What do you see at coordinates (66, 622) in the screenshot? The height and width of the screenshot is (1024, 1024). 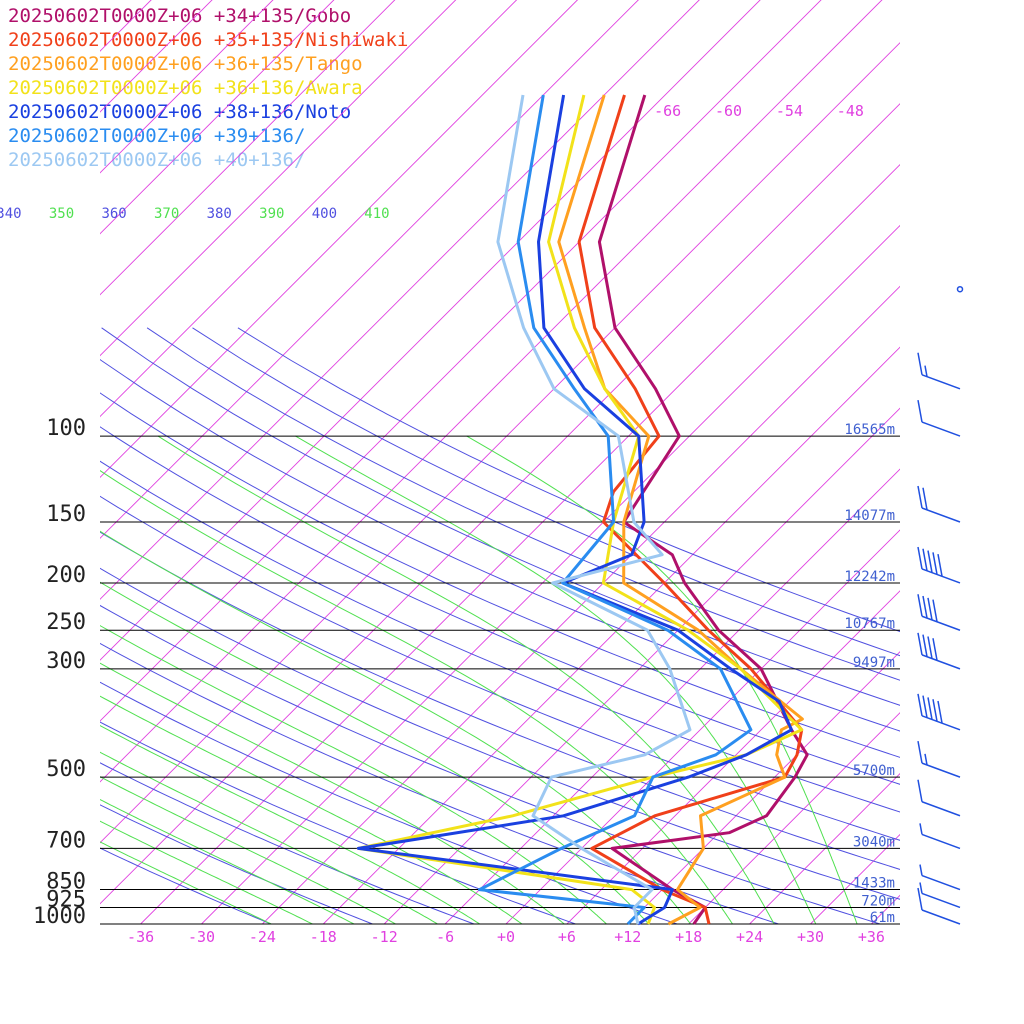 I see `pressure-label: 250` at bounding box center [66, 622].